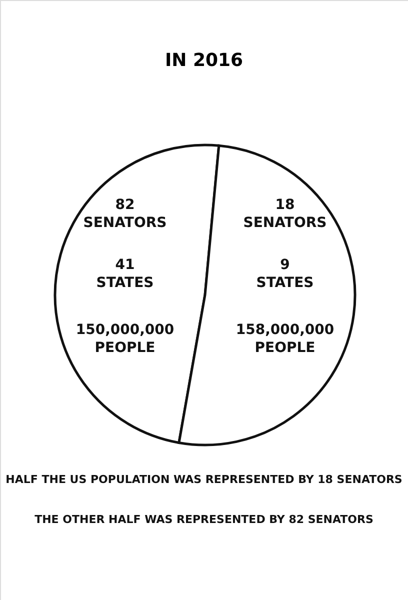  What do you see at coordinates (125, 274) in the screenshot?
I see `text: 41 STATES` at bounding box center [125, 274].